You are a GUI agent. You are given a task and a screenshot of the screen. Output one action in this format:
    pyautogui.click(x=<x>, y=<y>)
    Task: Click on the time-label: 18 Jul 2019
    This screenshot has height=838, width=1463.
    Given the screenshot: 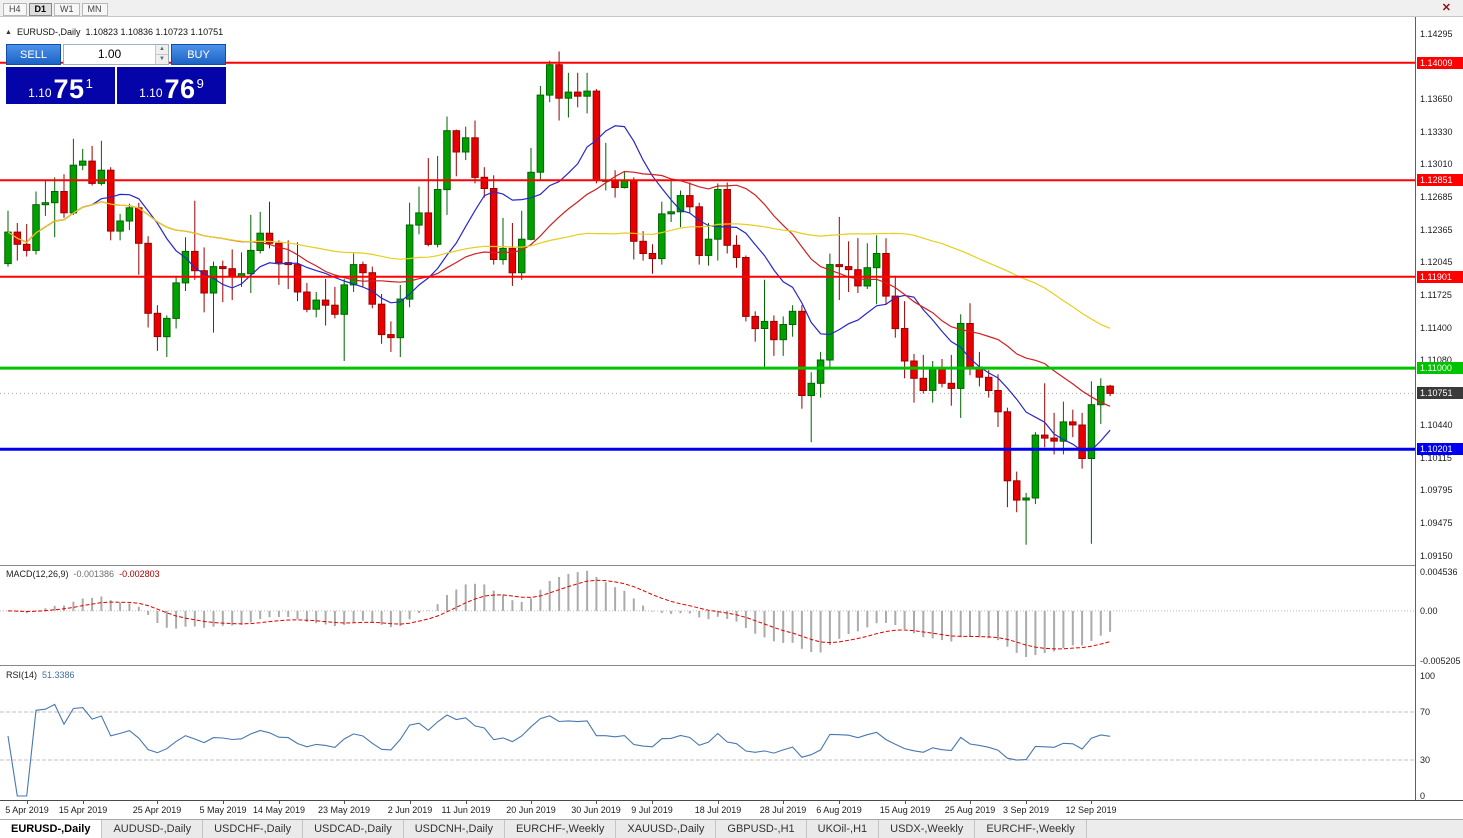 What is the action you would take?
    pyautogui.click(x=718, y=810)
    